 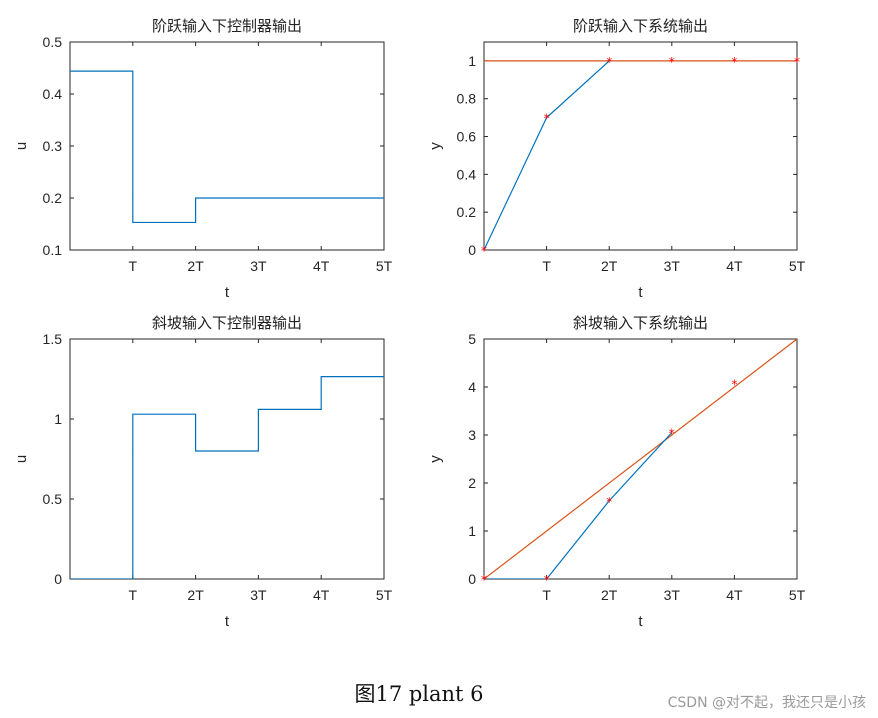 What do you see at coordinates (467, 137) in the screenshot?
I see `y-tick-label: 0.6` at bounding box center [467, 137].